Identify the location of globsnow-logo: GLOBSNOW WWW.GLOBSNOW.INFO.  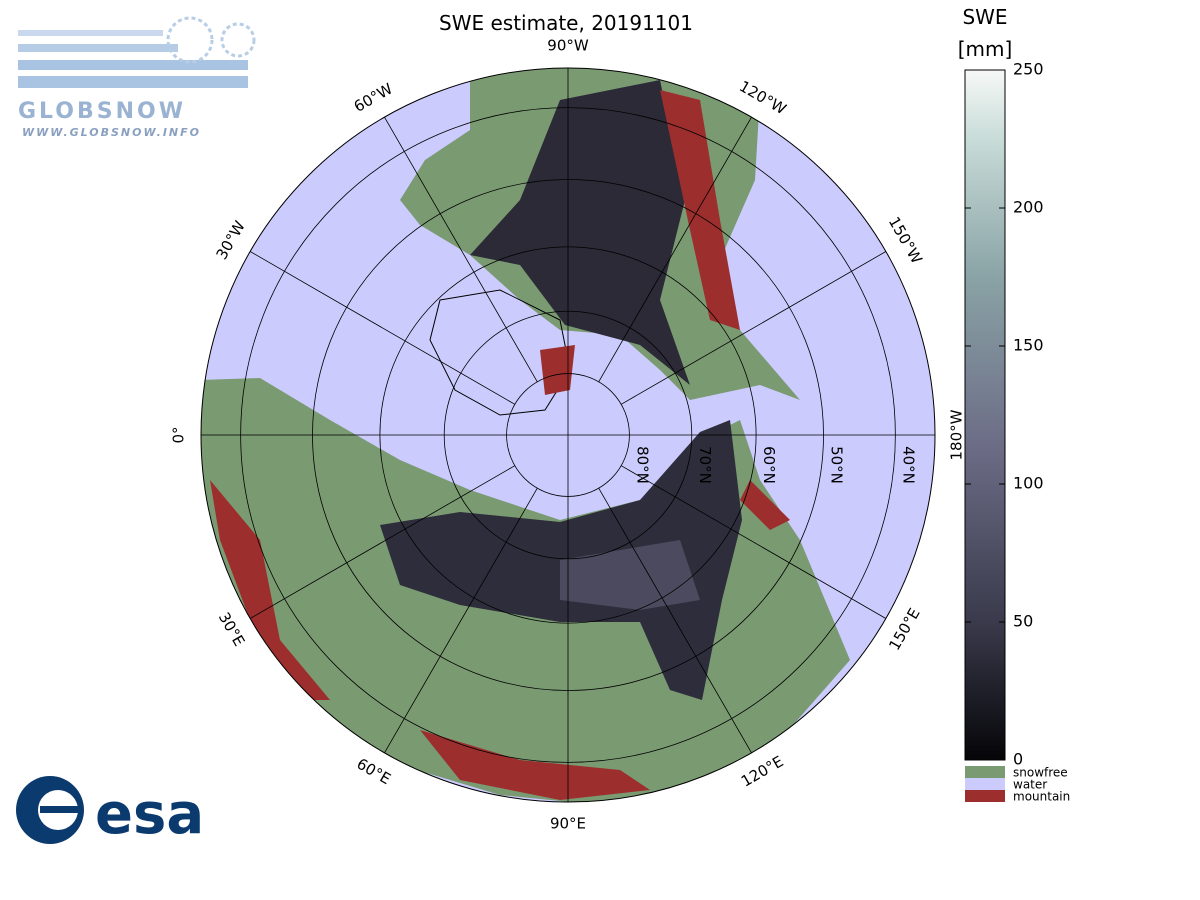
(137, 77).